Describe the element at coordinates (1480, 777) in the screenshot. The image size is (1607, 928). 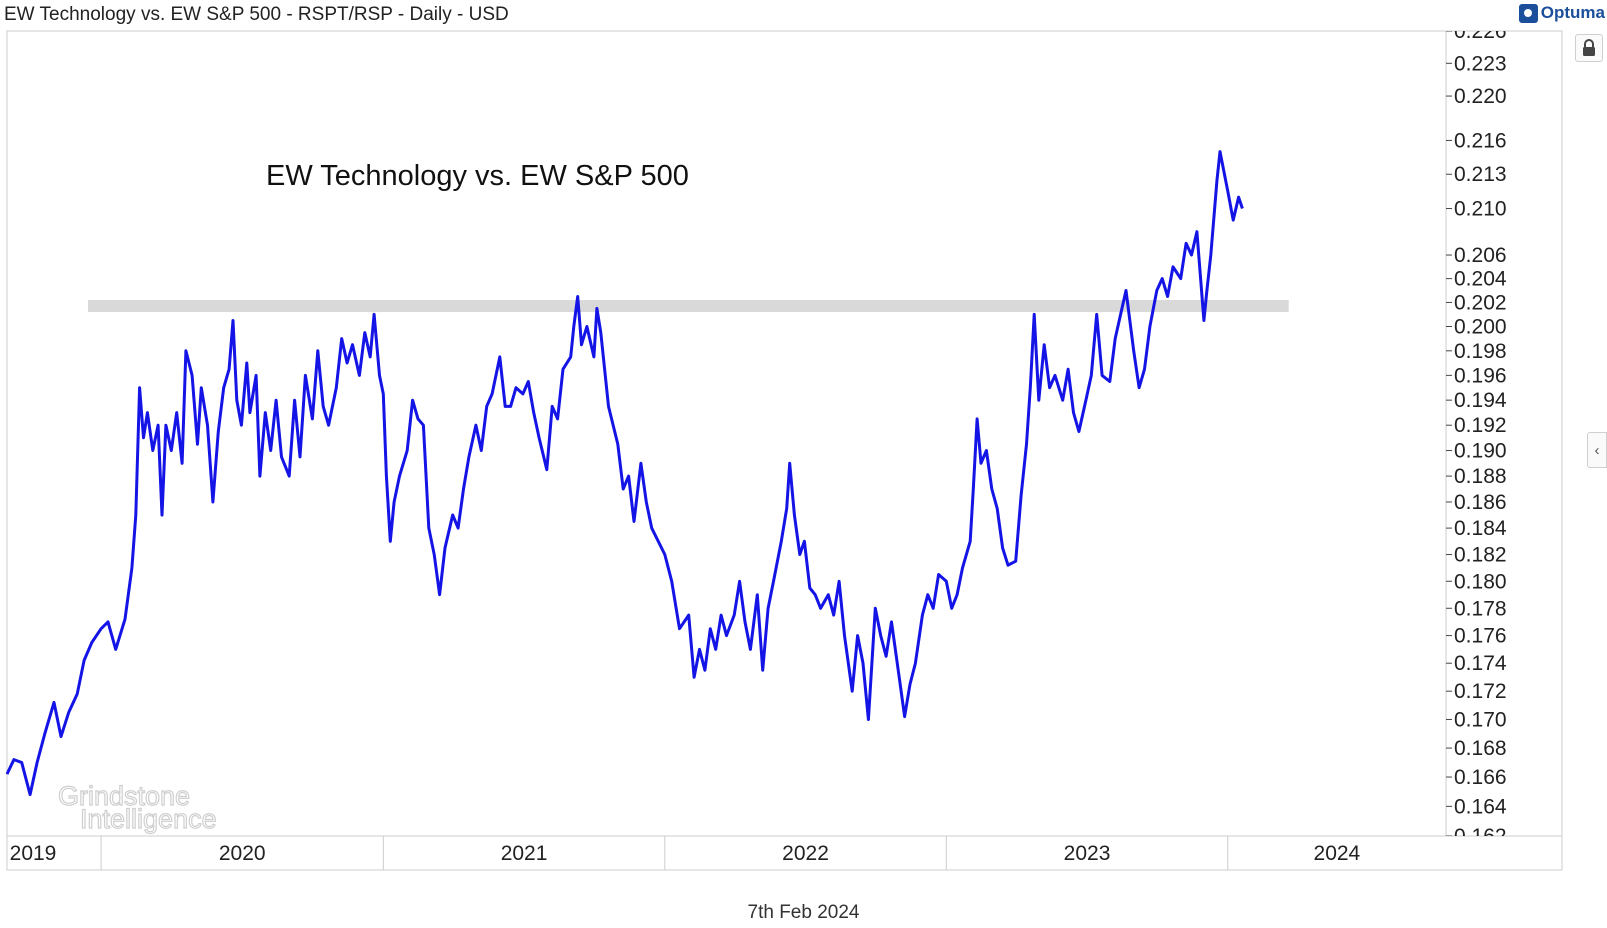
I see `y-tick-label: 0.166` at that location.